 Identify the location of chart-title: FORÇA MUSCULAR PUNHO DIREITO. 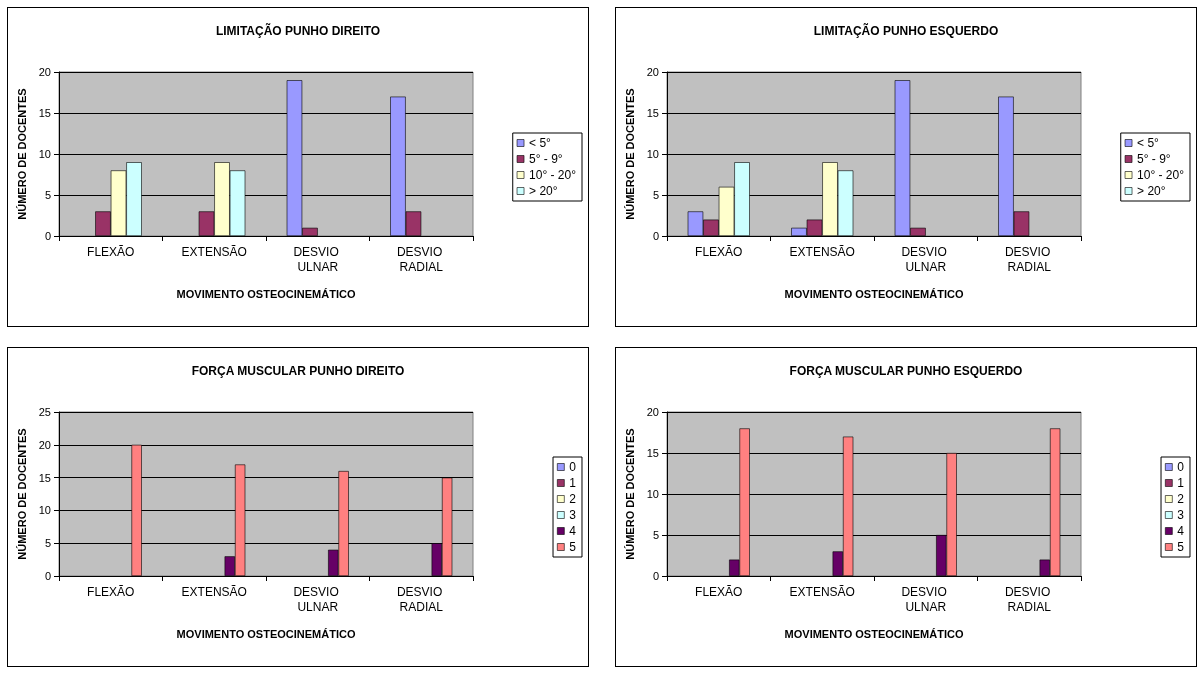
(298, 371).